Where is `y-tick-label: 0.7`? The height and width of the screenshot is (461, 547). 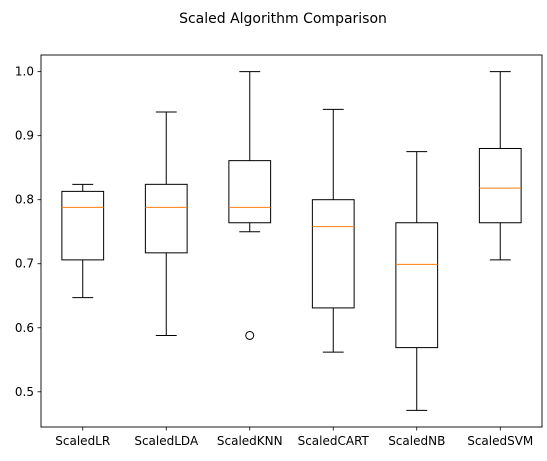
y-tick-label: 0.7 is located at coordinates (24, 264).